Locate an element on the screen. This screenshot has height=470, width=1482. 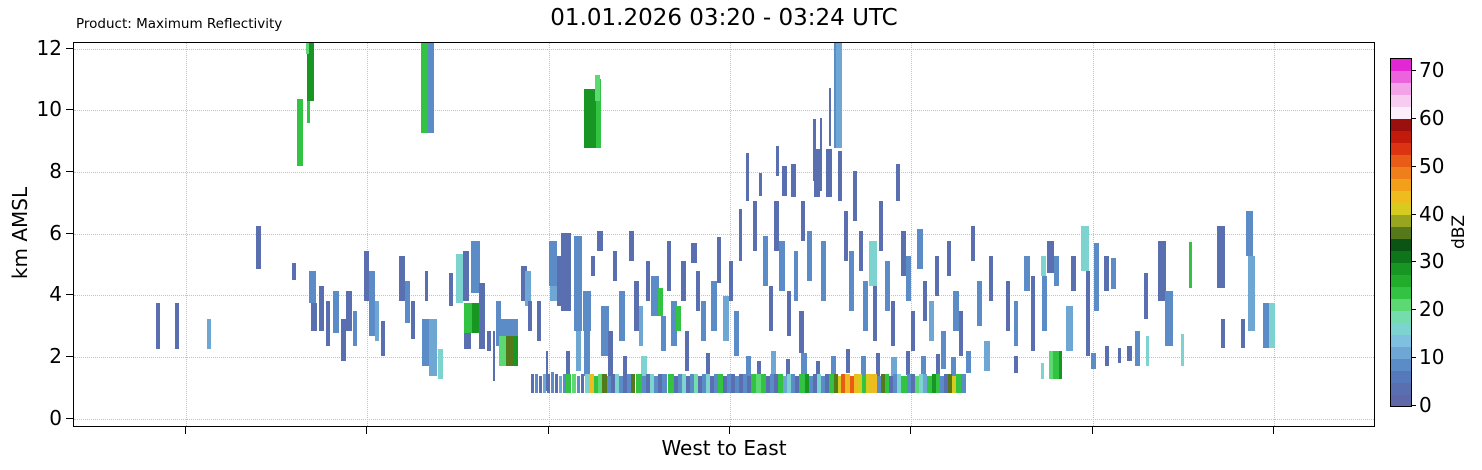
colorbar-tick-mark is located at coordinates (1413, 358).